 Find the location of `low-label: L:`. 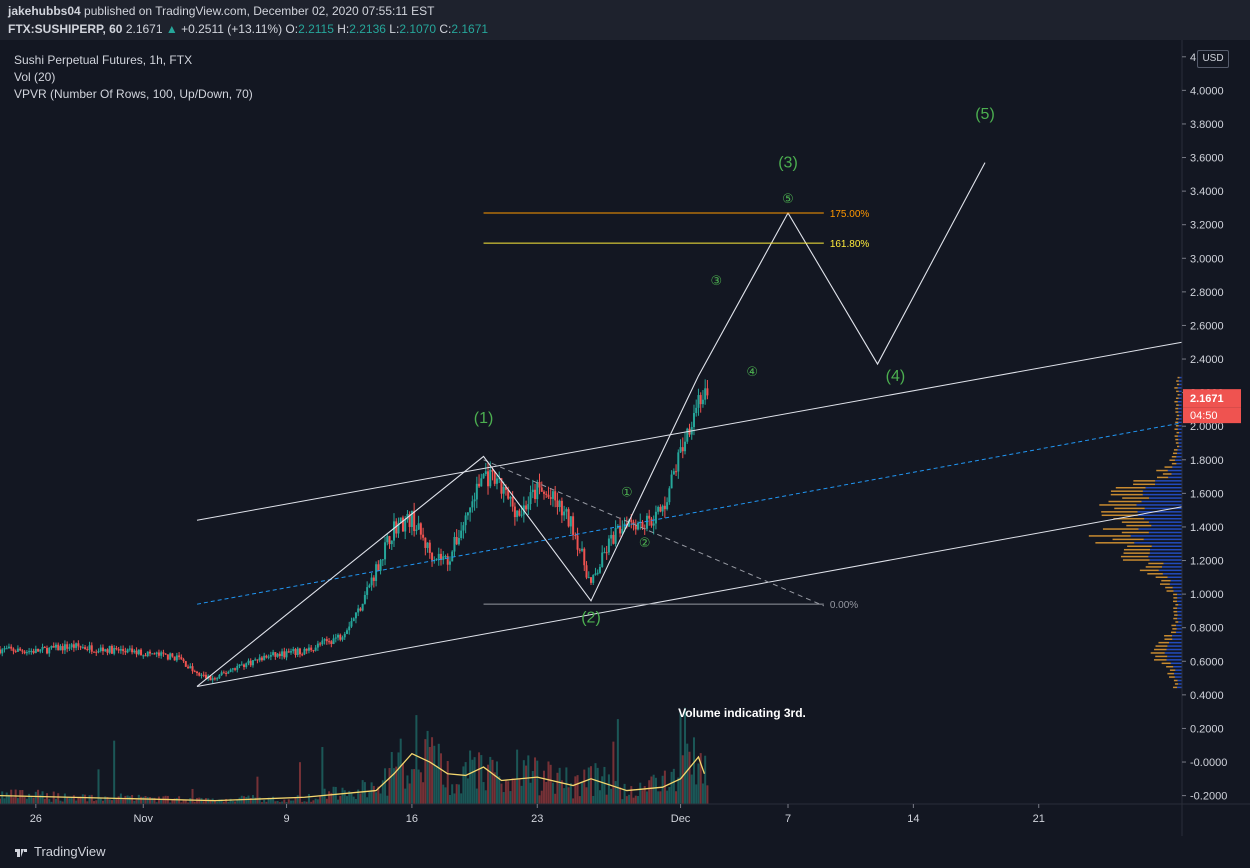

low-label: L: is located at coordinates (394, 29).